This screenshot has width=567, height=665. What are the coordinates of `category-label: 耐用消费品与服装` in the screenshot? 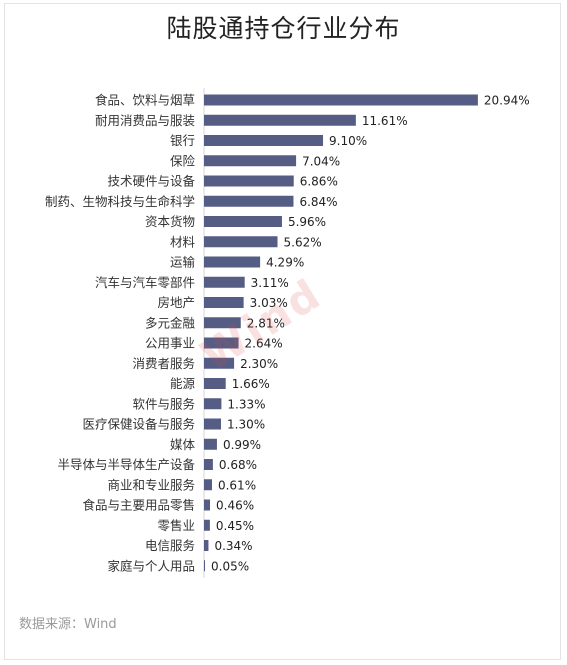 It's located at (145, 120).